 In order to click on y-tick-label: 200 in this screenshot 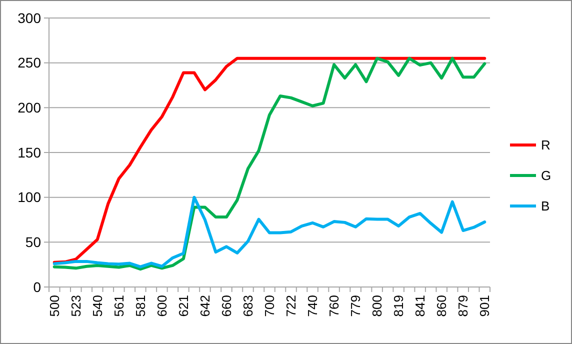, I will do `click(30, 108)`.